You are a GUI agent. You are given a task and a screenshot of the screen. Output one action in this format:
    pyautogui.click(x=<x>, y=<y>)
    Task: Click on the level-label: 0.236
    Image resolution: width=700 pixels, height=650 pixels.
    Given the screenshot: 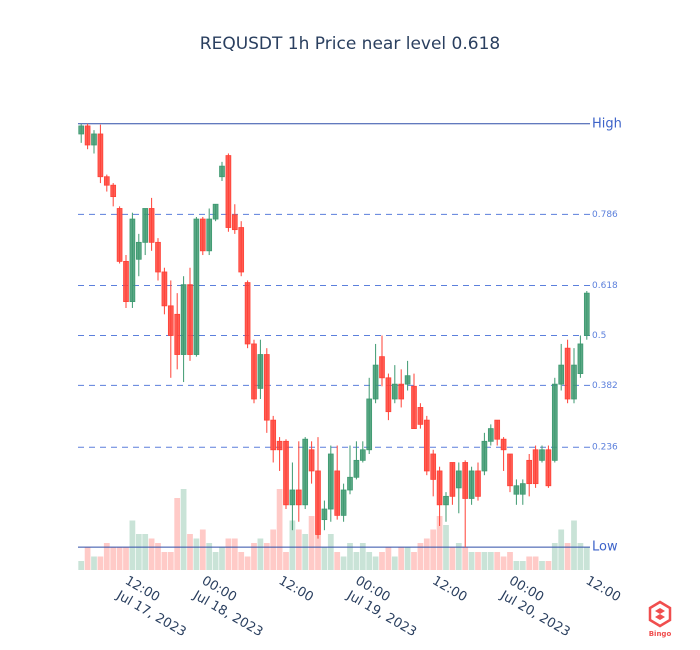 What is the action you would take?
    pyautogui.click(x=605, y=448)
    